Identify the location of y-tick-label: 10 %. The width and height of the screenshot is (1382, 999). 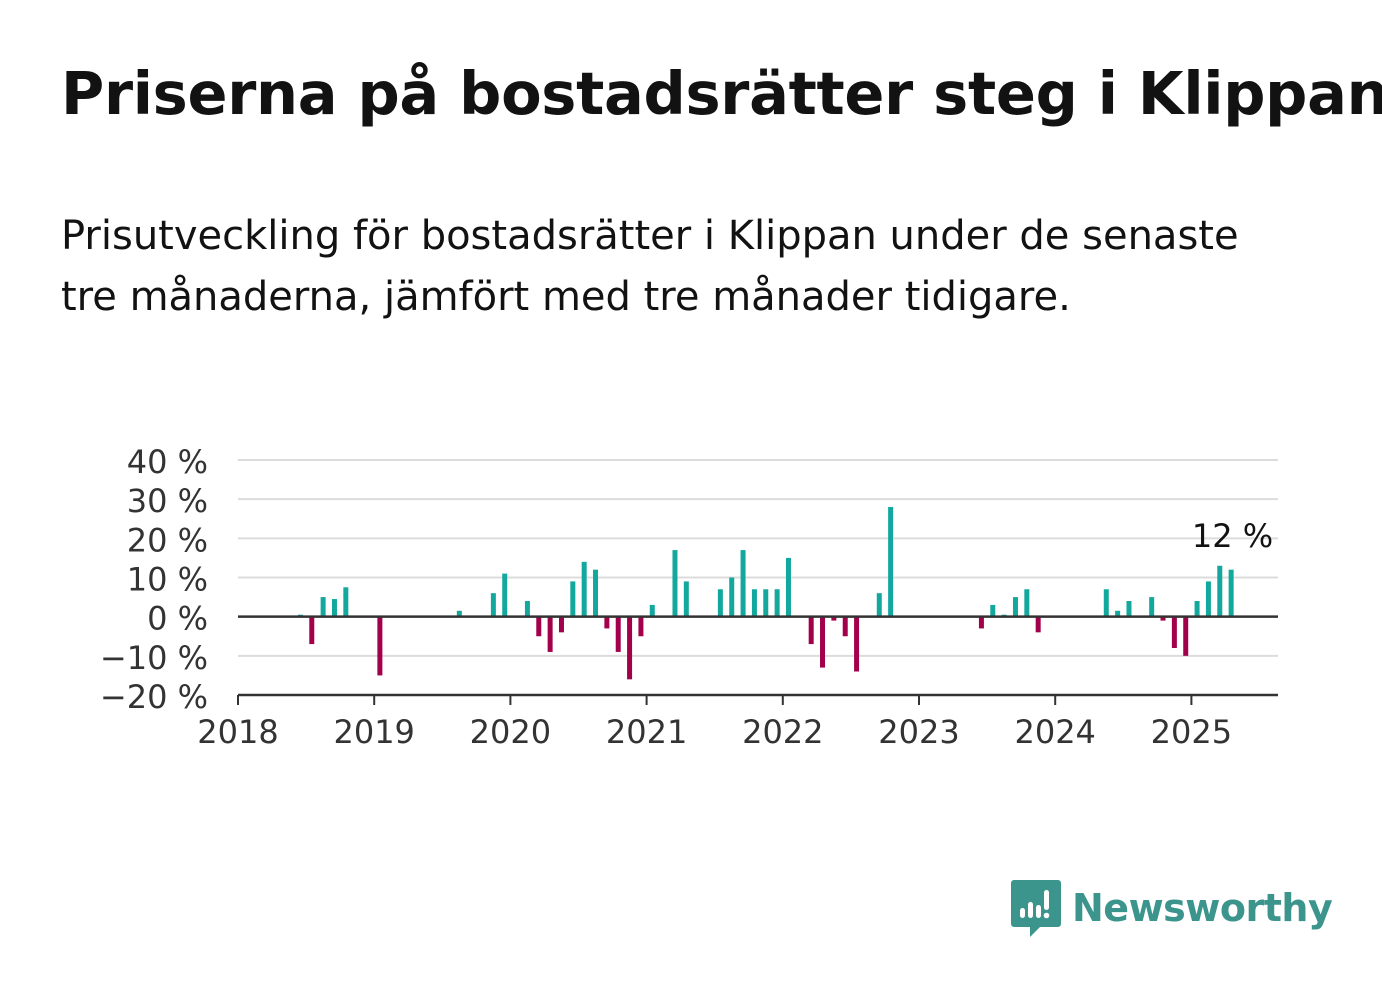
(167, 580).